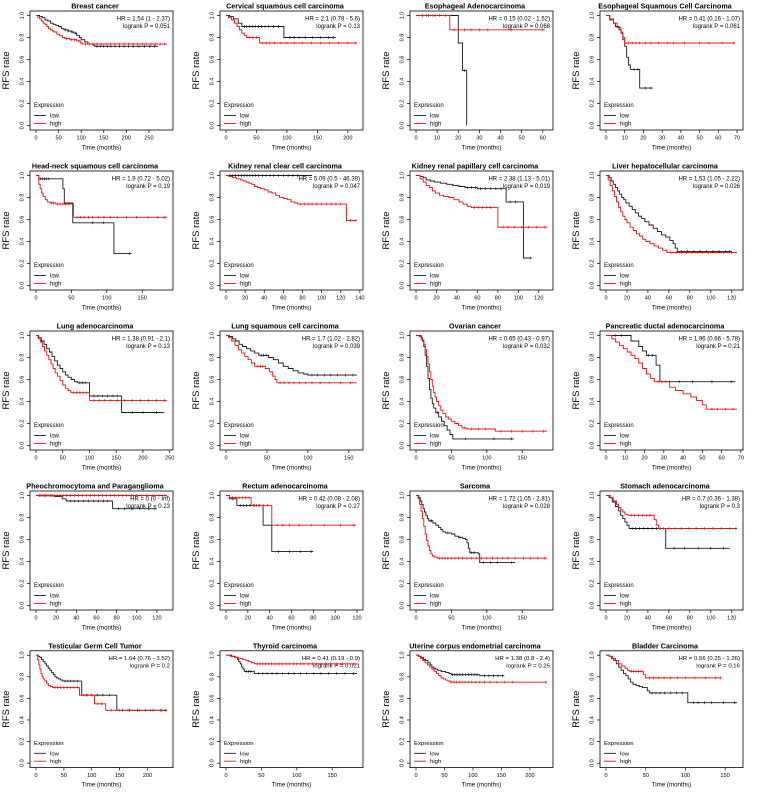  Describe the element at coordinates (95, 486) in the screenshot. I see `plot-title: Pheochromocytoma and Paraganglioma` at that location.